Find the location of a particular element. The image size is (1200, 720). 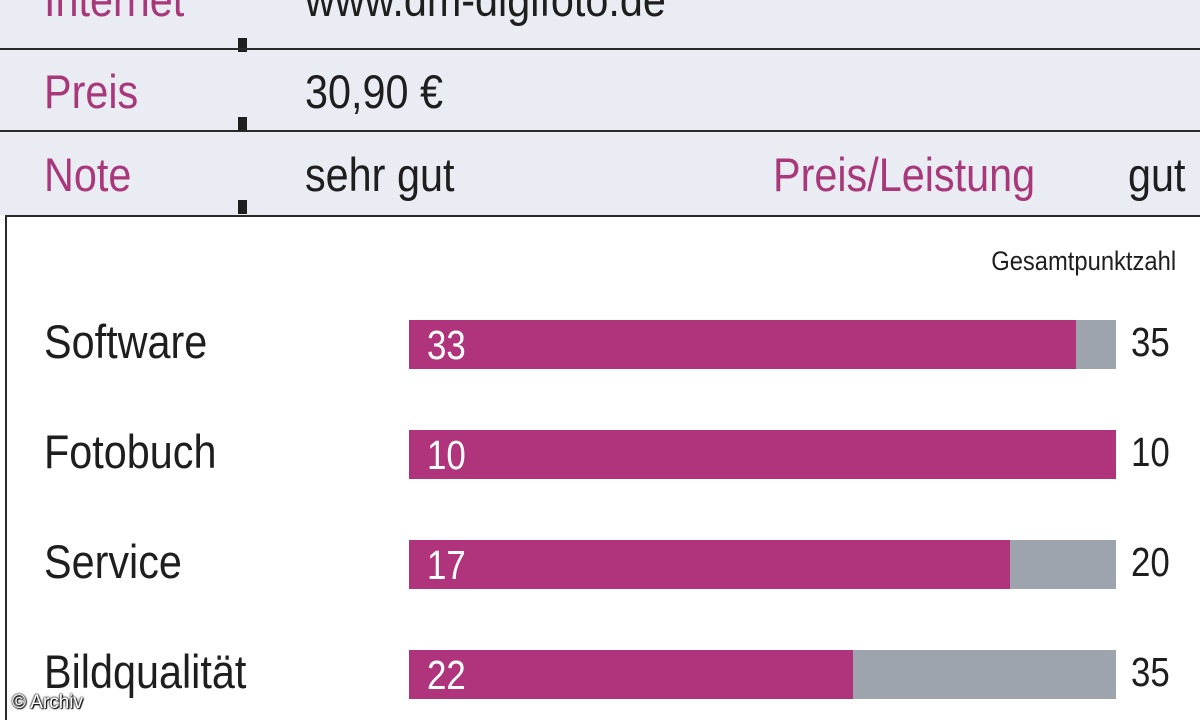

info-key-note: Note is located at coordinates (88, 174).